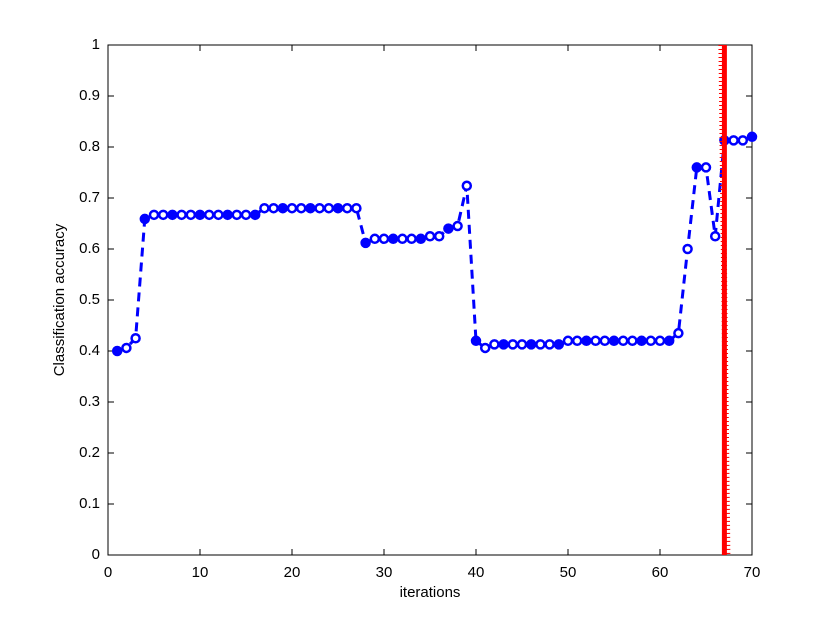  What do you see at coordinates (96, 554) in the screenshot?
I see `y-tick-label: 0` at bounding box center [96, 554].